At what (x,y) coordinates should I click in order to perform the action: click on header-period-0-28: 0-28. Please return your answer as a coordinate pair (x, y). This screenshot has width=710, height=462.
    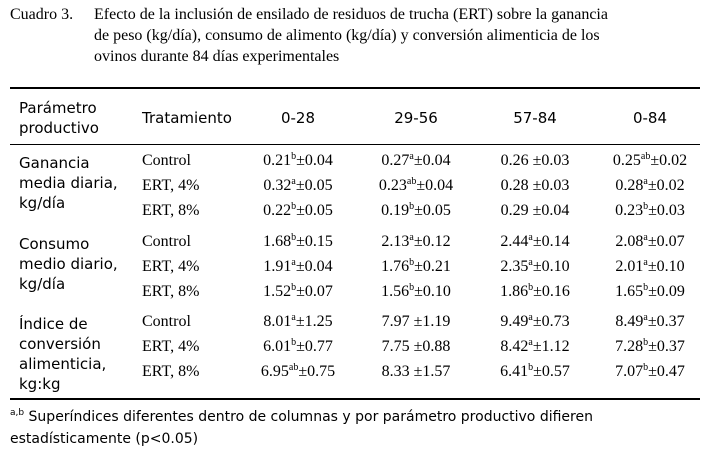
    Looking at the image, I should click on (298, 118).